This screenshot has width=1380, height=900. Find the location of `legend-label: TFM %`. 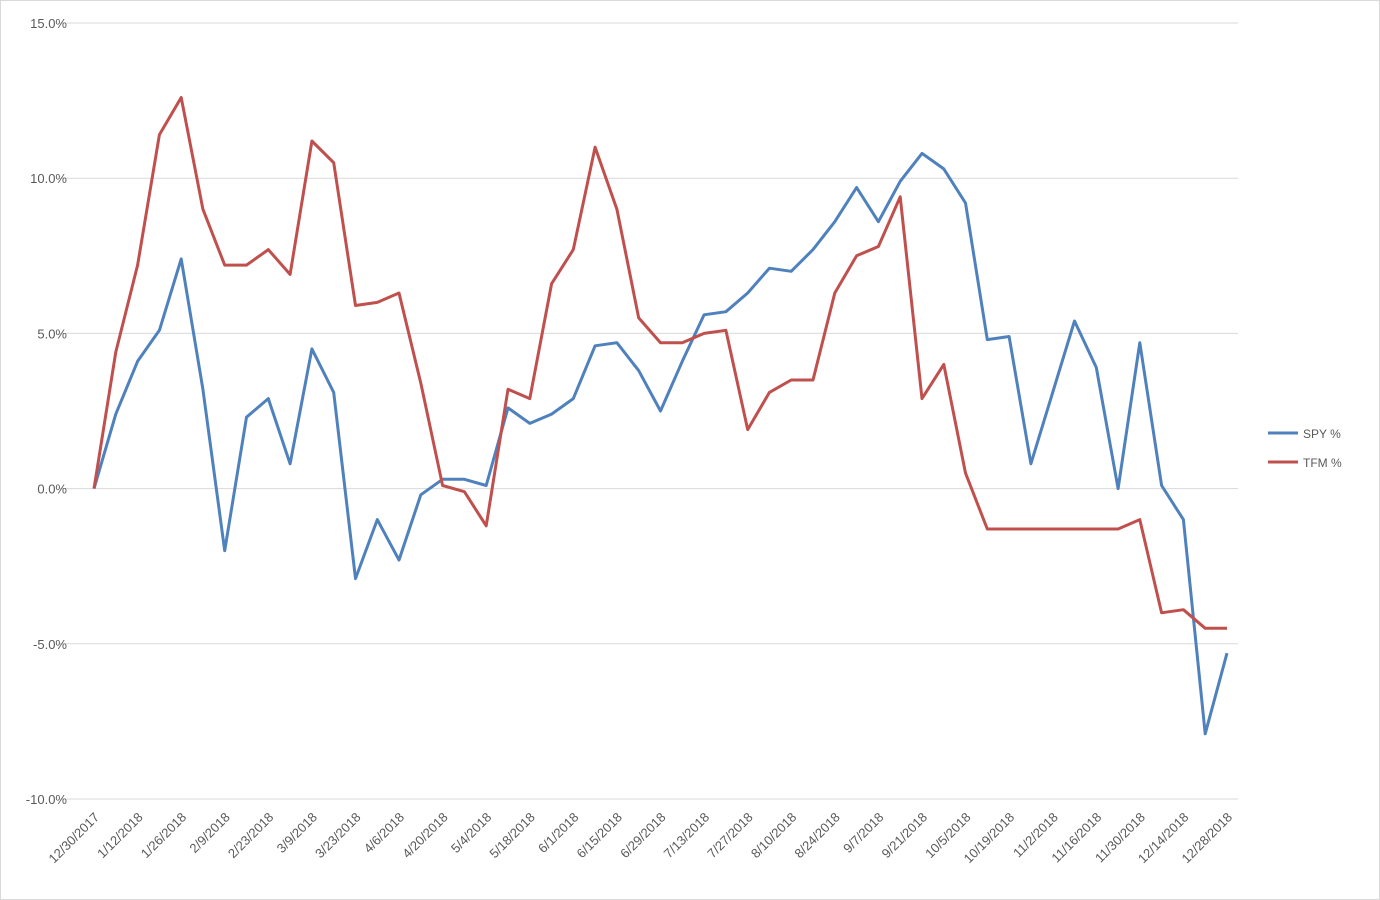

legend-label: TFM % is located at coordinates (1322, 463).